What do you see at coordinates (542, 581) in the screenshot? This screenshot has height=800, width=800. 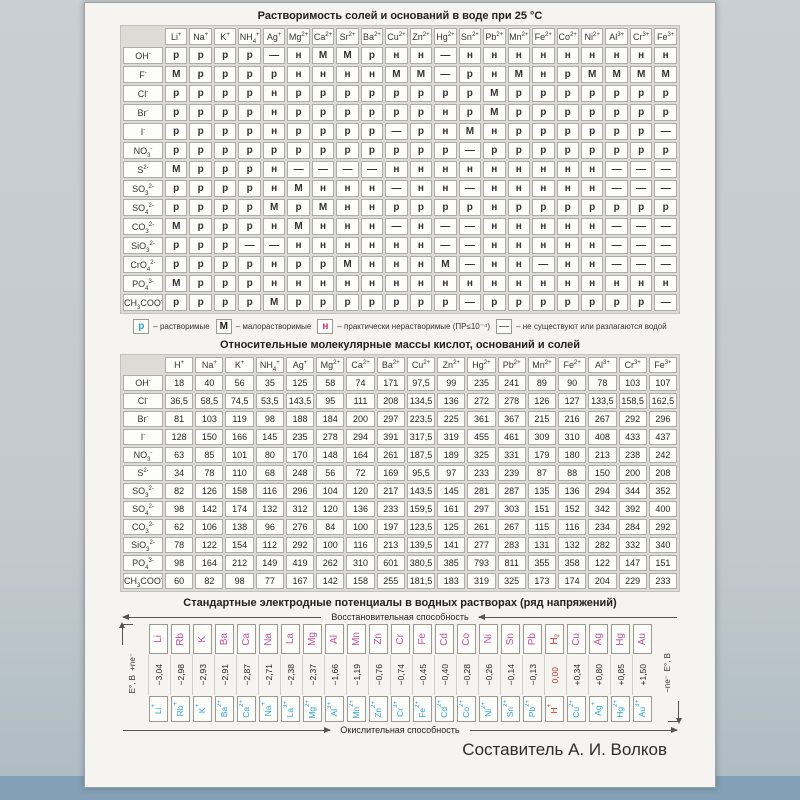 I see `mass-cell: 173` at bounding box center [542, 581].